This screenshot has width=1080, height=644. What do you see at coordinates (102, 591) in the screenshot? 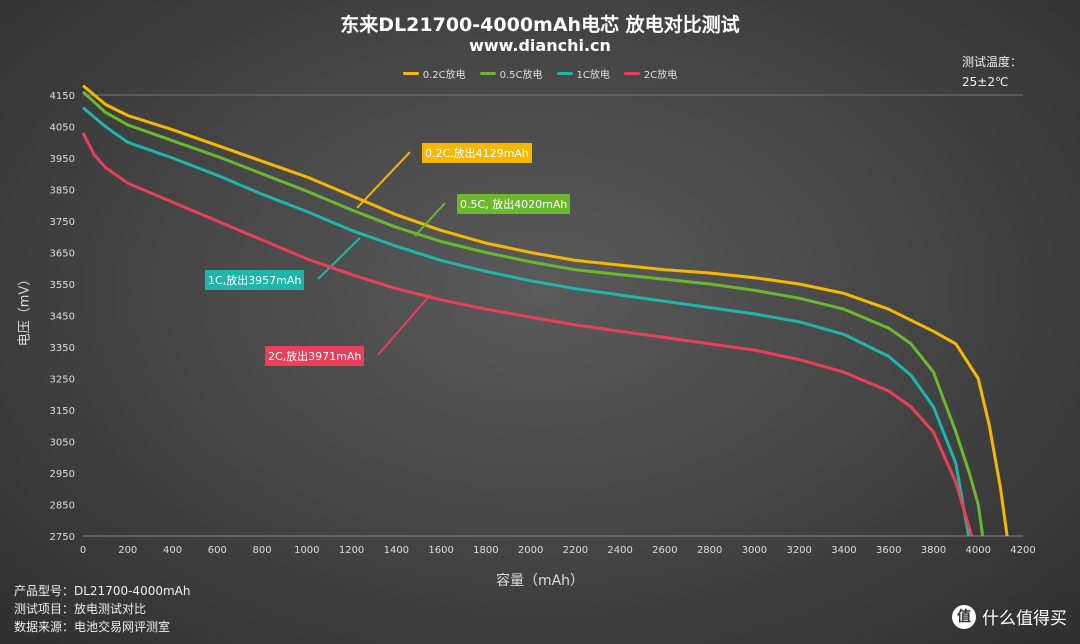
I see `info-model: 产品型号：DL21700-4000mAh` at bounding box center [102, 591].